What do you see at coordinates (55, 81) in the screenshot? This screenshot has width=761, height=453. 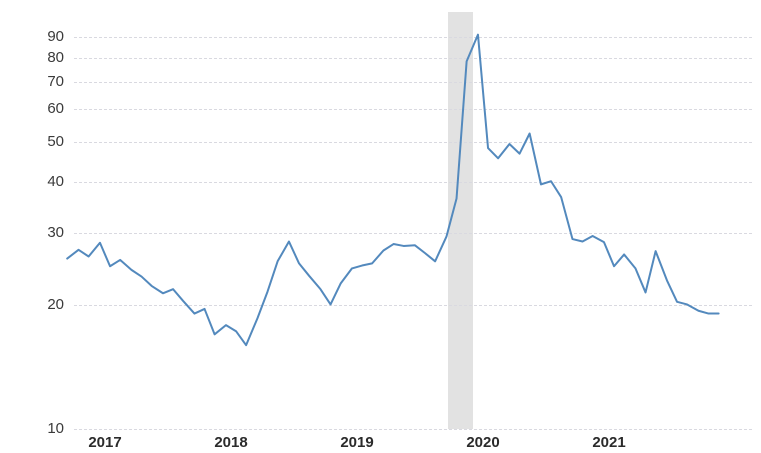 I see `y-axis-tick-label: 70` at bounding box center [55, 81].